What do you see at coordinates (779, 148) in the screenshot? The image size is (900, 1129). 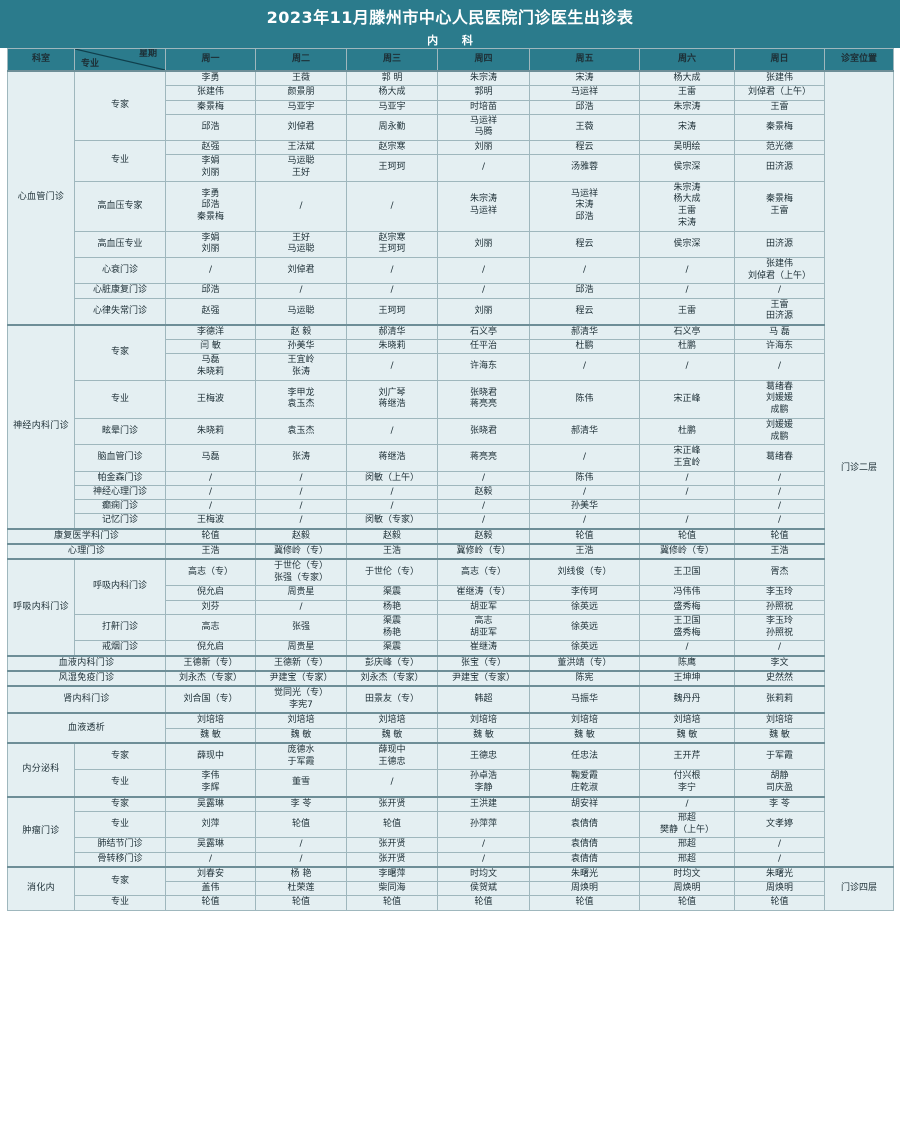 I see `day-cell-7: 范光德` at bounding box center [779, 148].